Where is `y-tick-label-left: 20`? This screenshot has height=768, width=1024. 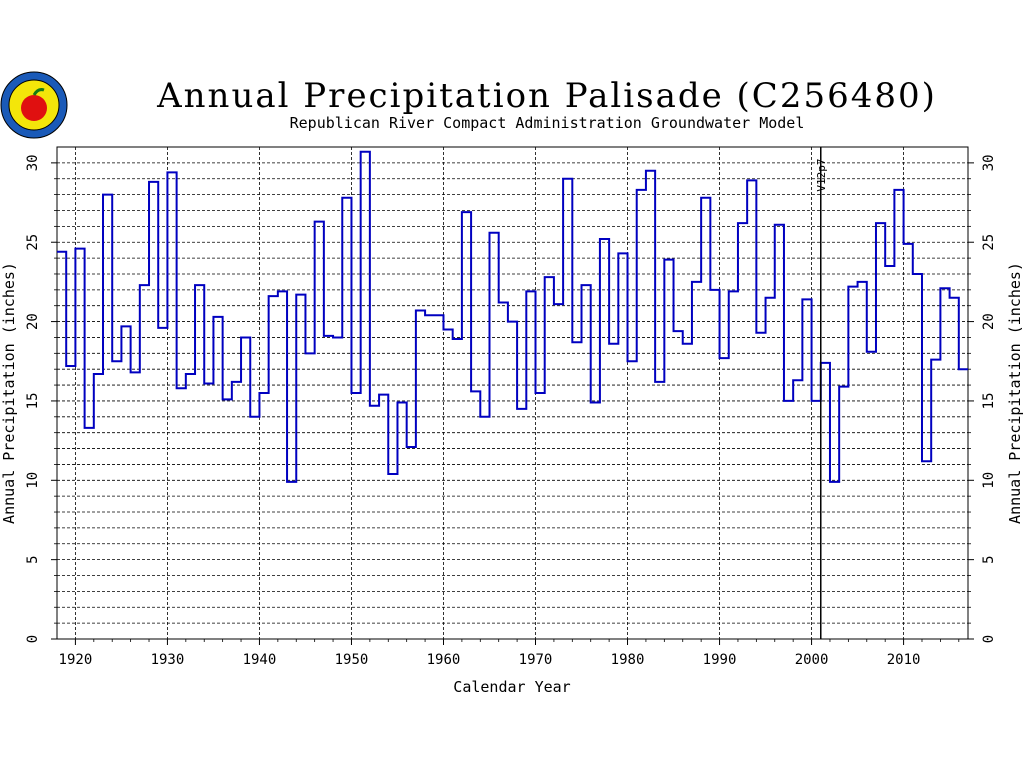 y-tick-label-left: 20 is located at coordinates (33, 321).